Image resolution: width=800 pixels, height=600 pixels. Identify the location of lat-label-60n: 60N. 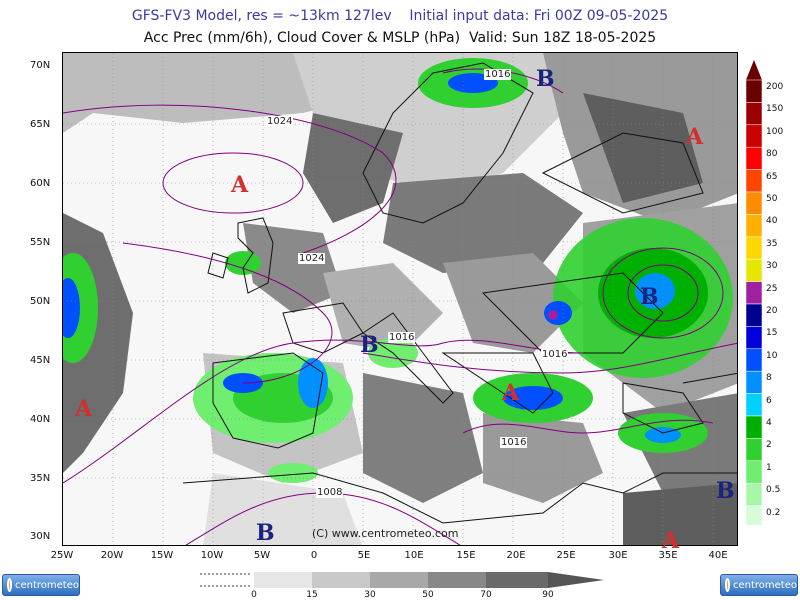
(40, 183).